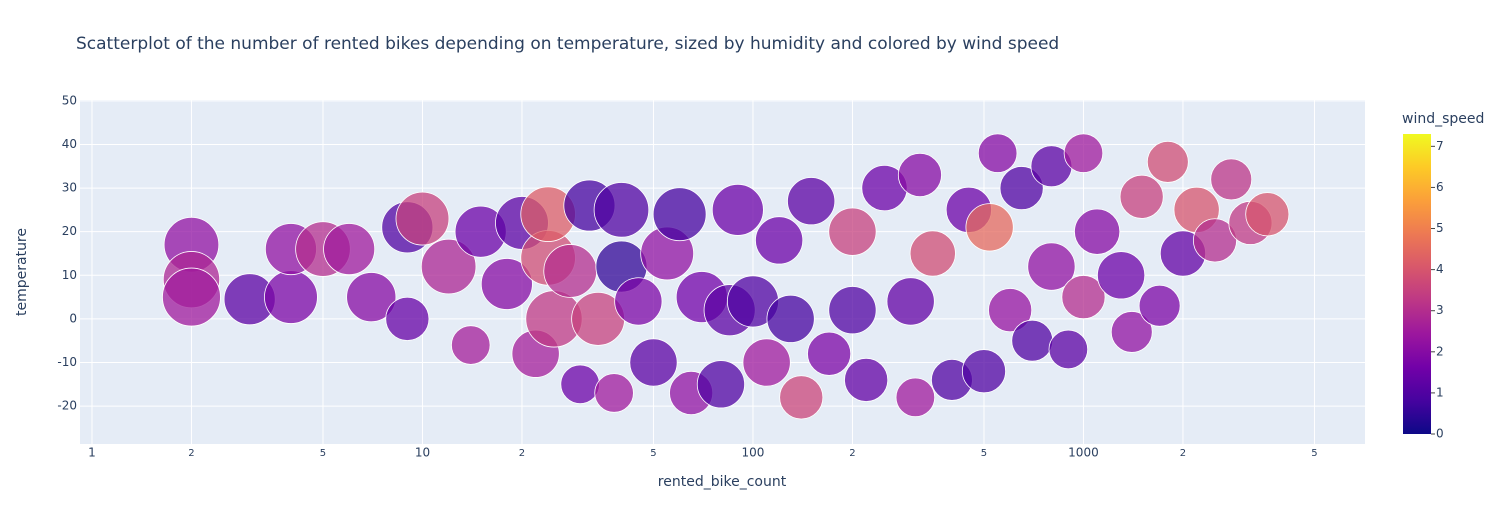 Image resolution: width=1509 pixels, height=525 pixels. Describe the element at coordinates (1440, 228) in the screenshot. I see `colorbar-tick-label: 5` at that location.